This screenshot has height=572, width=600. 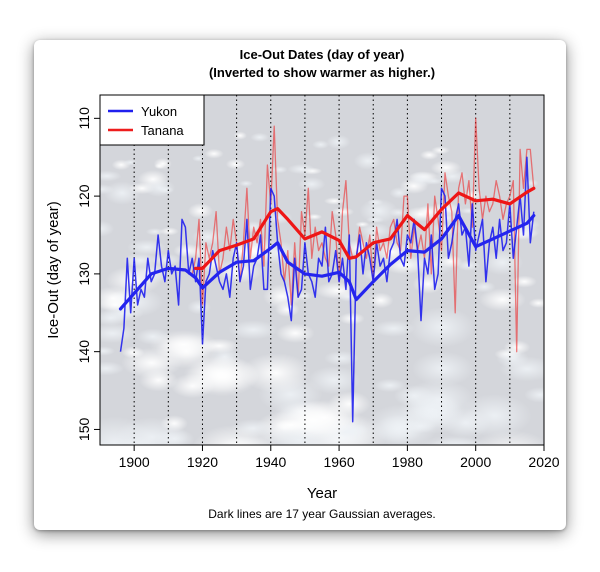 What do you see at coordinates (338, 462) in the screenshot?
I see `x-tick-label-1960: 1960` at bounding box center [338, 462].